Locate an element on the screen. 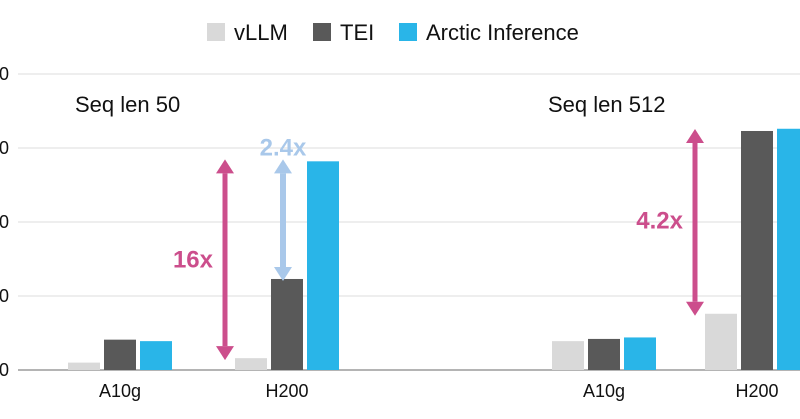 Image resolution: width=800 pixels, height=419 pixels. legend-swatch-tei is located at coordinates (322, 32).